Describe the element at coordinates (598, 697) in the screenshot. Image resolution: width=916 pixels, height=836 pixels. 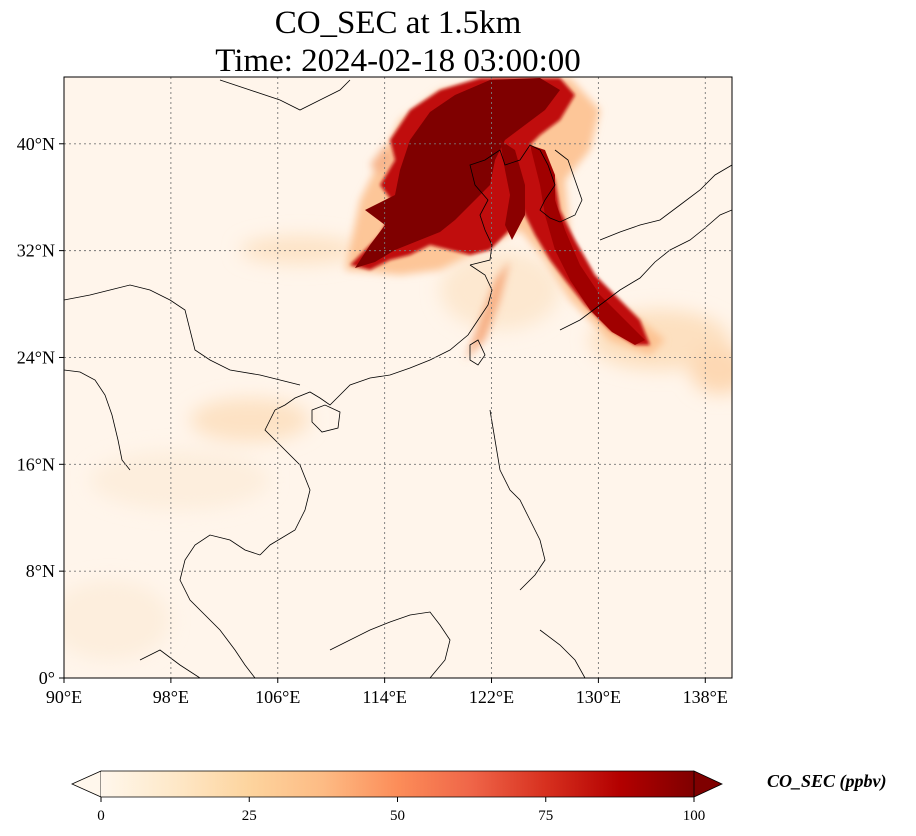
I see `lon-tick-label: 130°E` at that location.